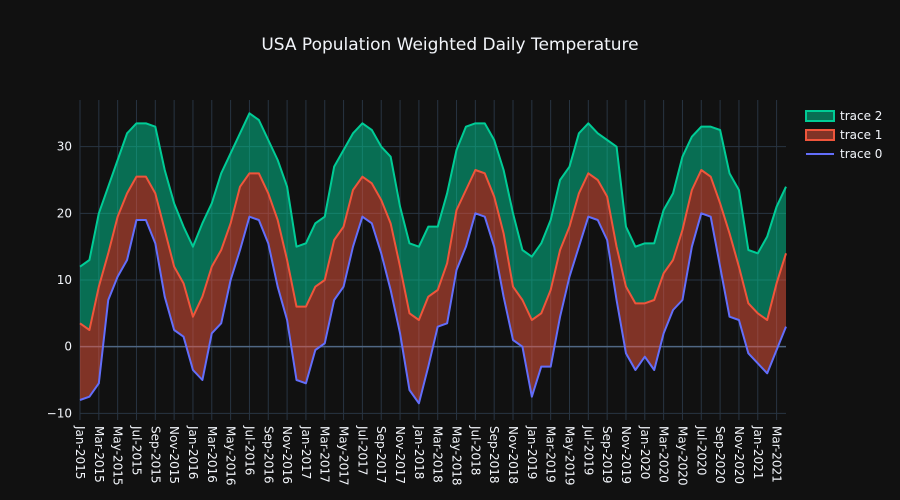  Describe the element at coordinates (99, 454) in the screenshot. I see `x-tick-label: Mar-2015` at that location.